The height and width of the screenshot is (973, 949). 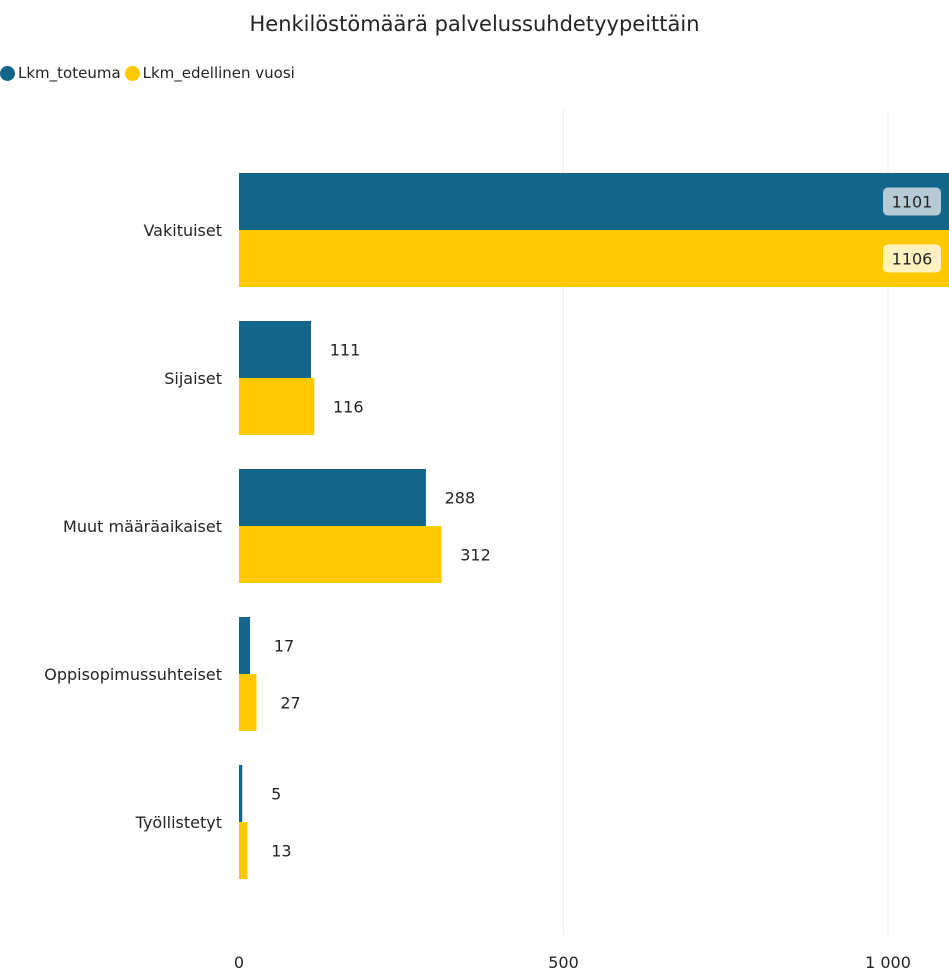 I want to click on data-label-muut-maaraaikaiset-lkm-edellinen-vuosi: 312, so click(x=475, y=555).